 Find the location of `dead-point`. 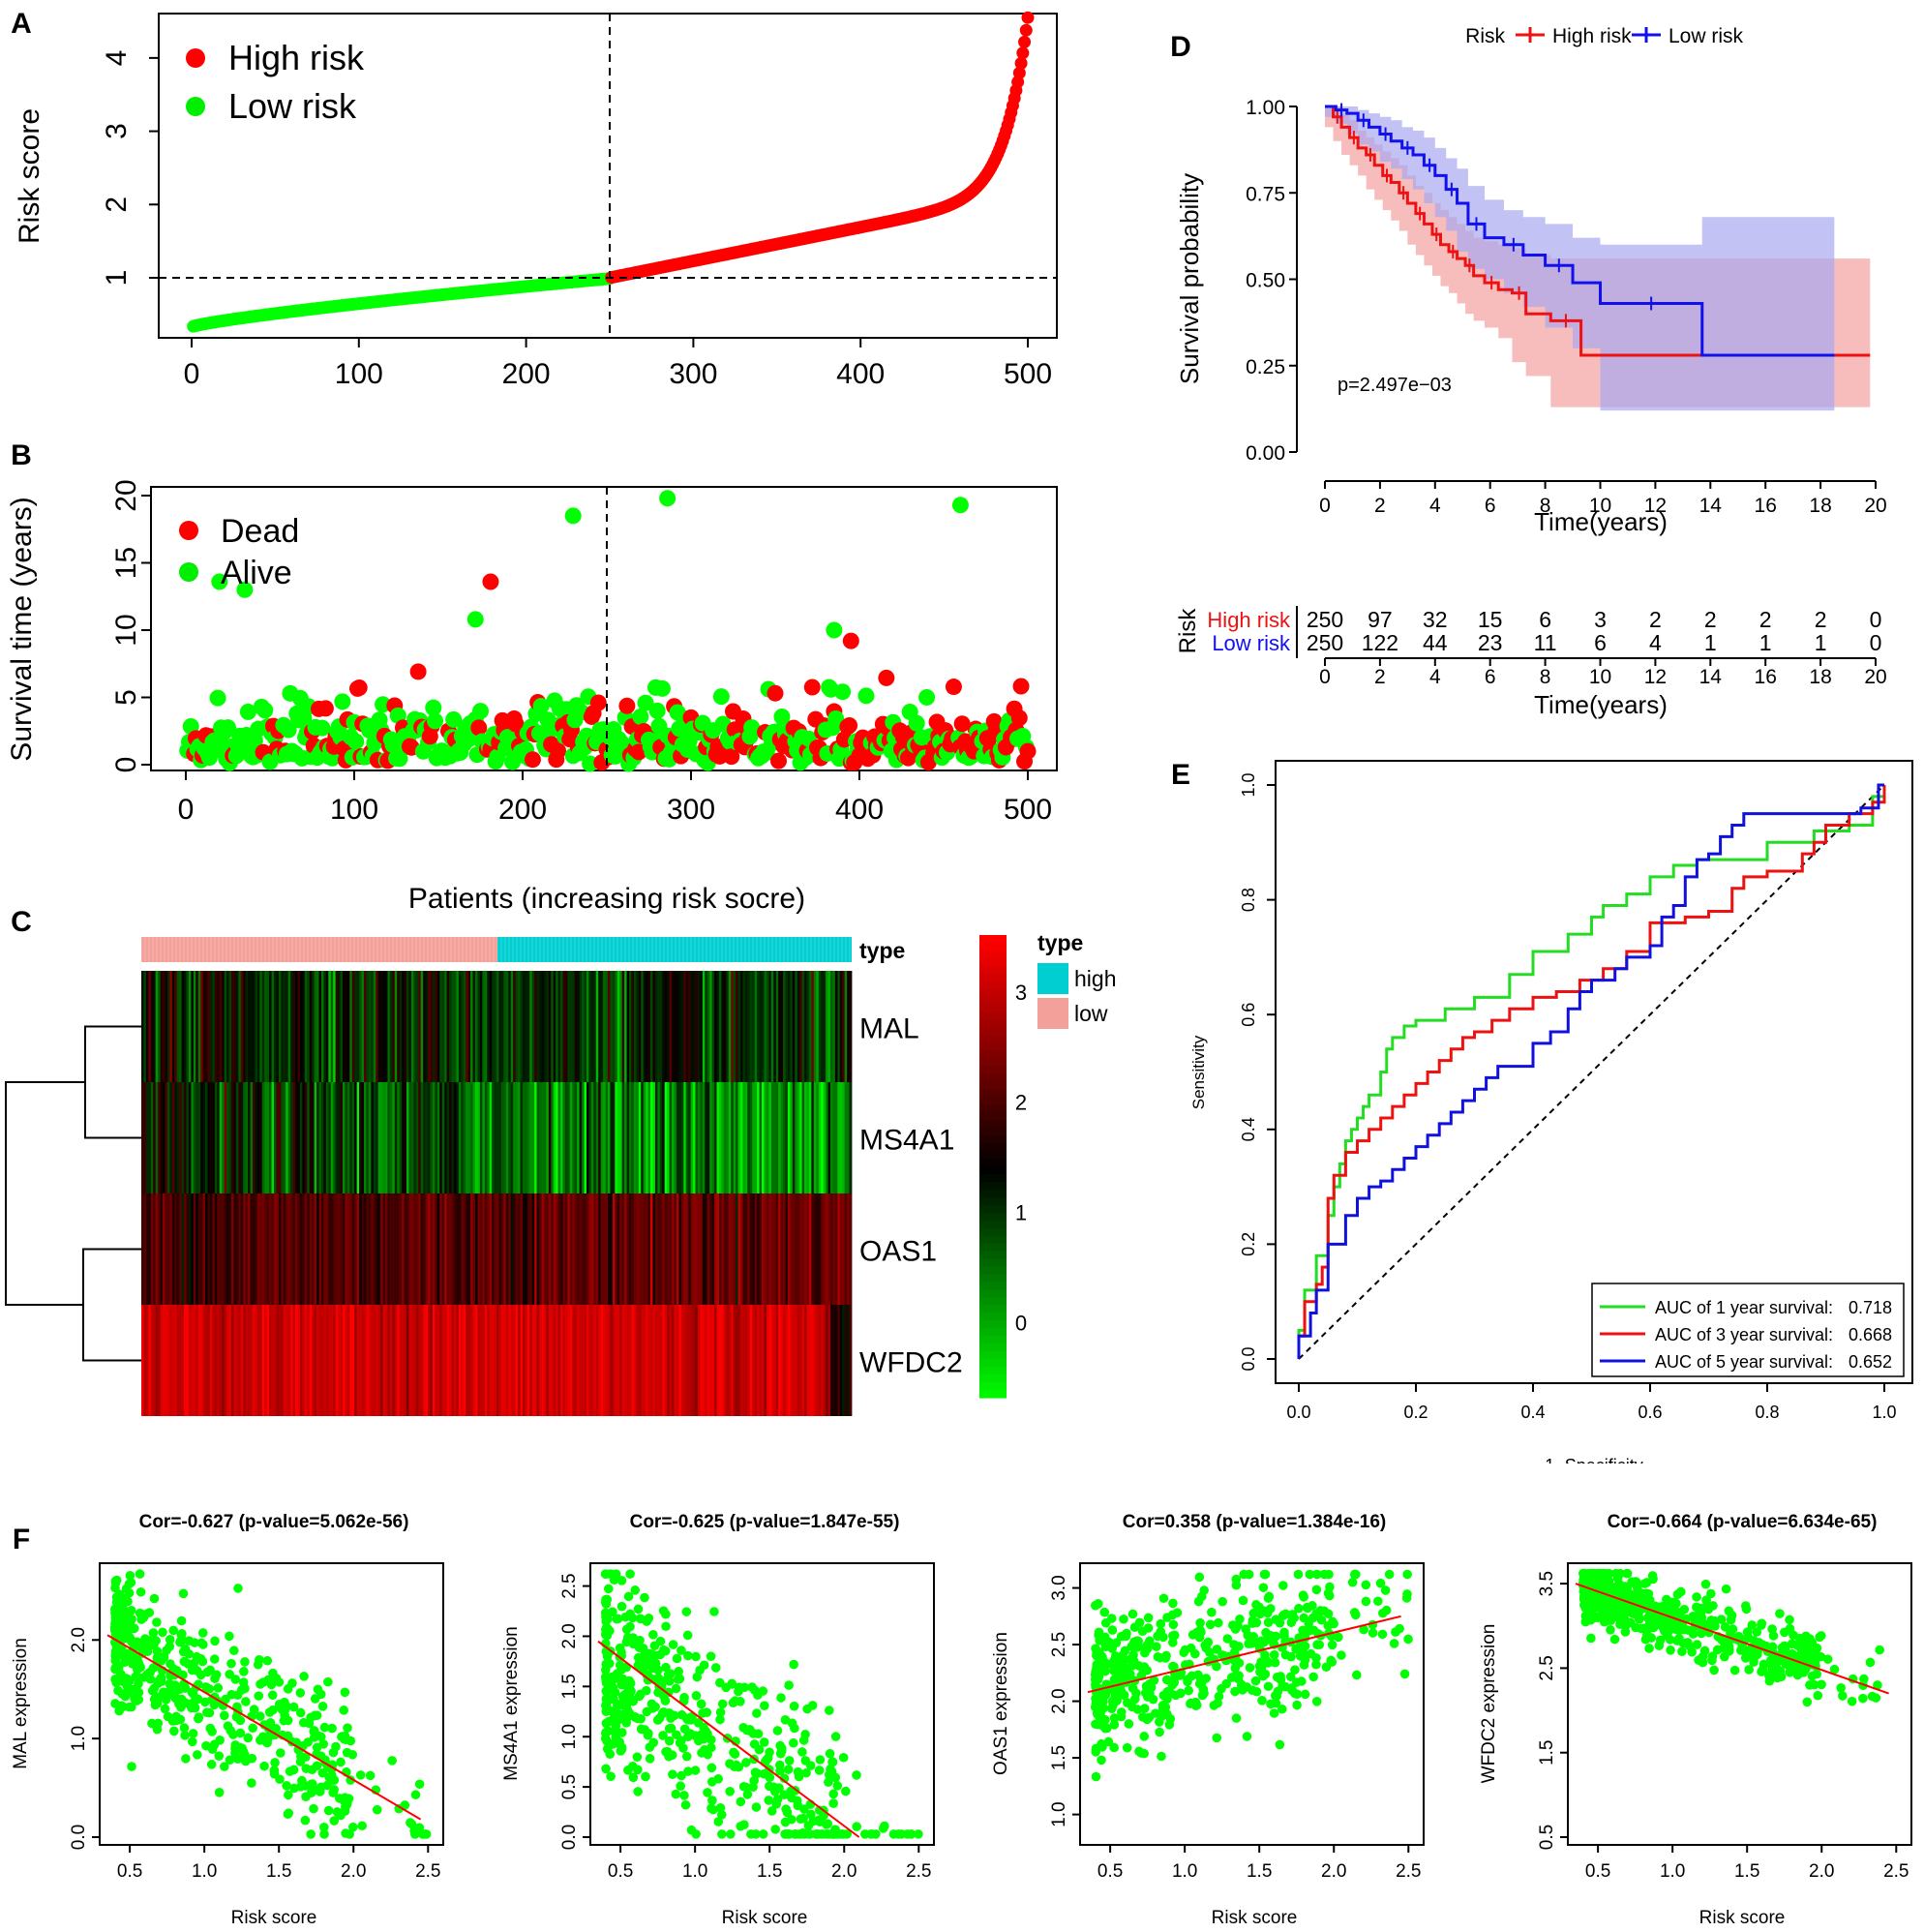

dead-point is located at coordinates (731, 757).